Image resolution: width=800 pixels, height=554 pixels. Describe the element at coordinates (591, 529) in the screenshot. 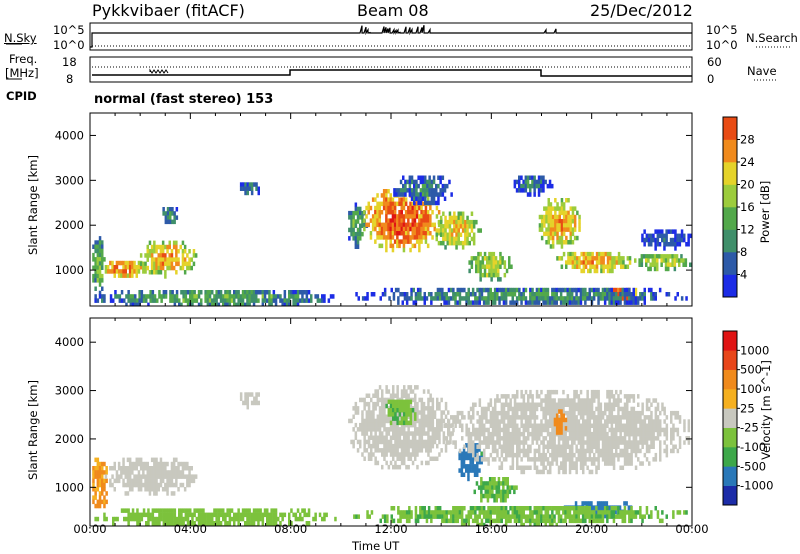

I see `x-tick-label: 20:00` at that location.